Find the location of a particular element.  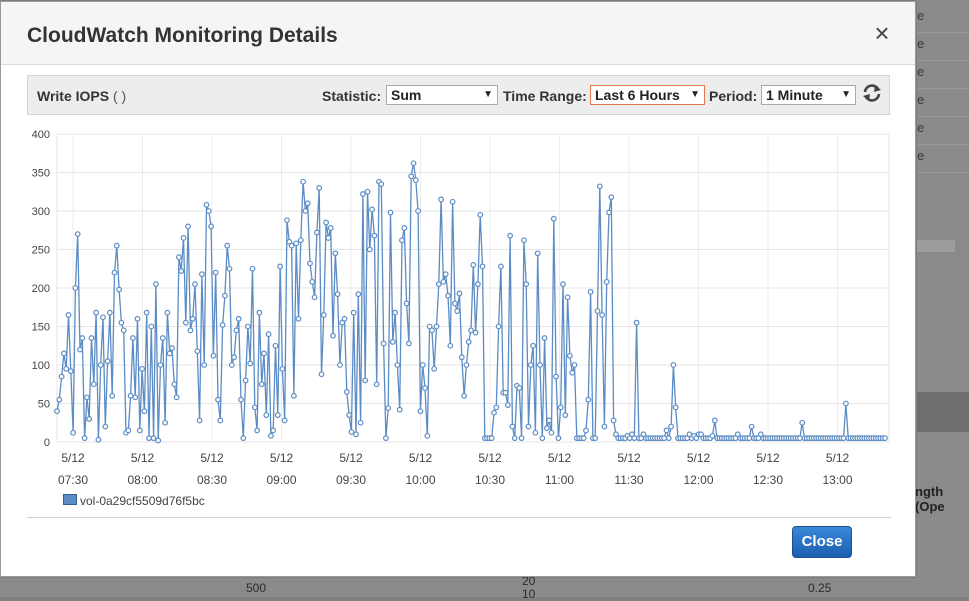

x-tick-time: 08:00 is located at coordinates (142, 480).